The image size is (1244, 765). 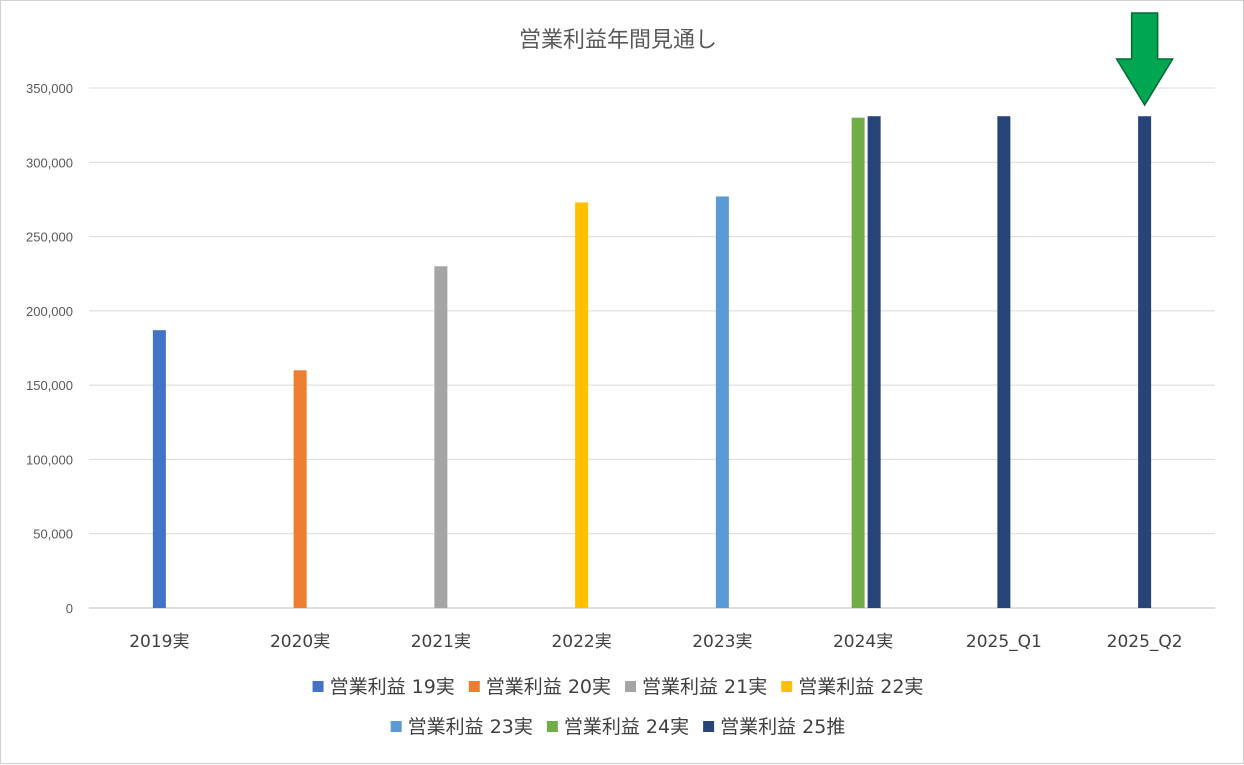 What do you see at coordinates (626, 727) in the screenshot?
I see `legend-label: 営業利益 24実` at bounding box center [626, 727].